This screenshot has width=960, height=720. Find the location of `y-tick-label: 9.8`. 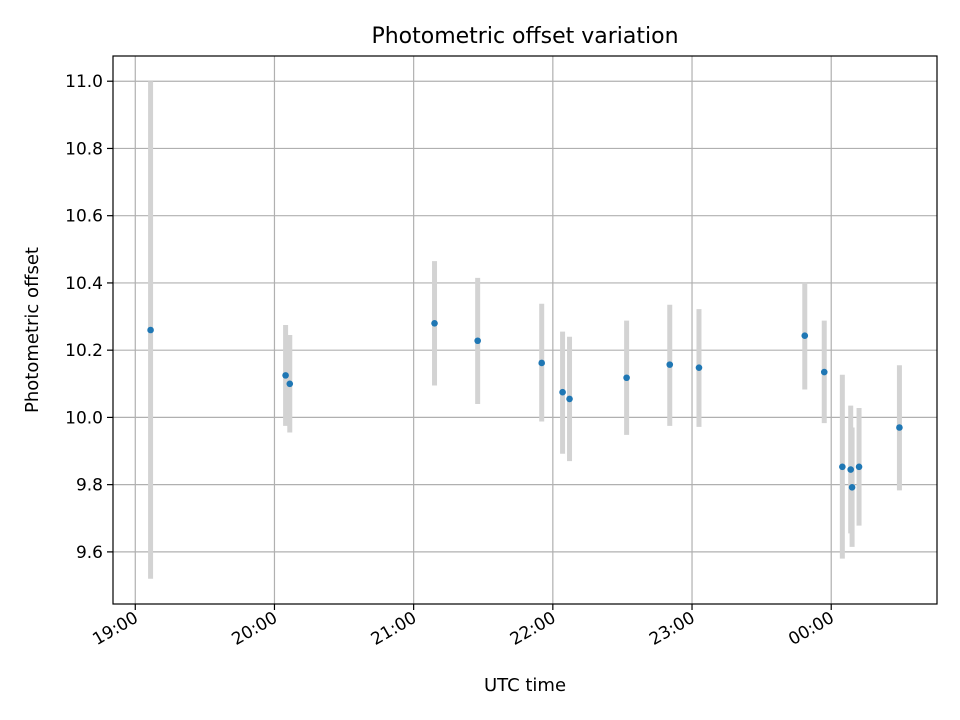

y-tick-label: 9.8 is located at coordinates (89, 486).